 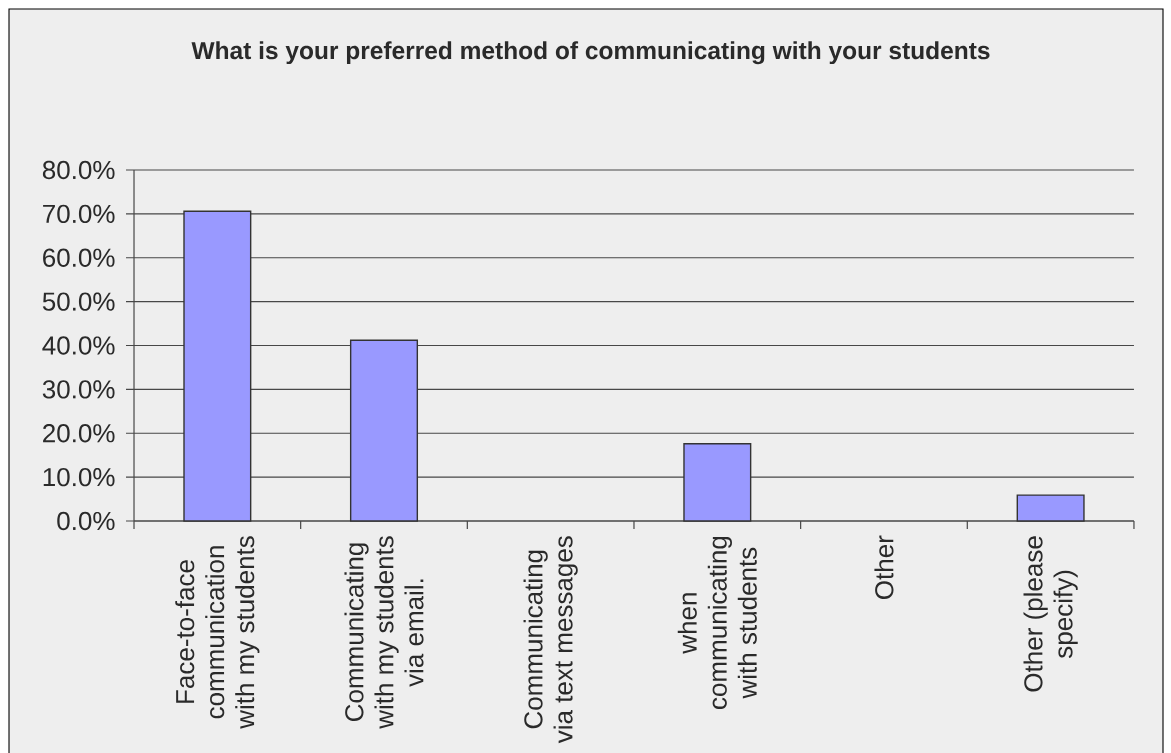 I want to click on x-tick-label: Face-to-face communication with my students, so click(x=217, y=632).